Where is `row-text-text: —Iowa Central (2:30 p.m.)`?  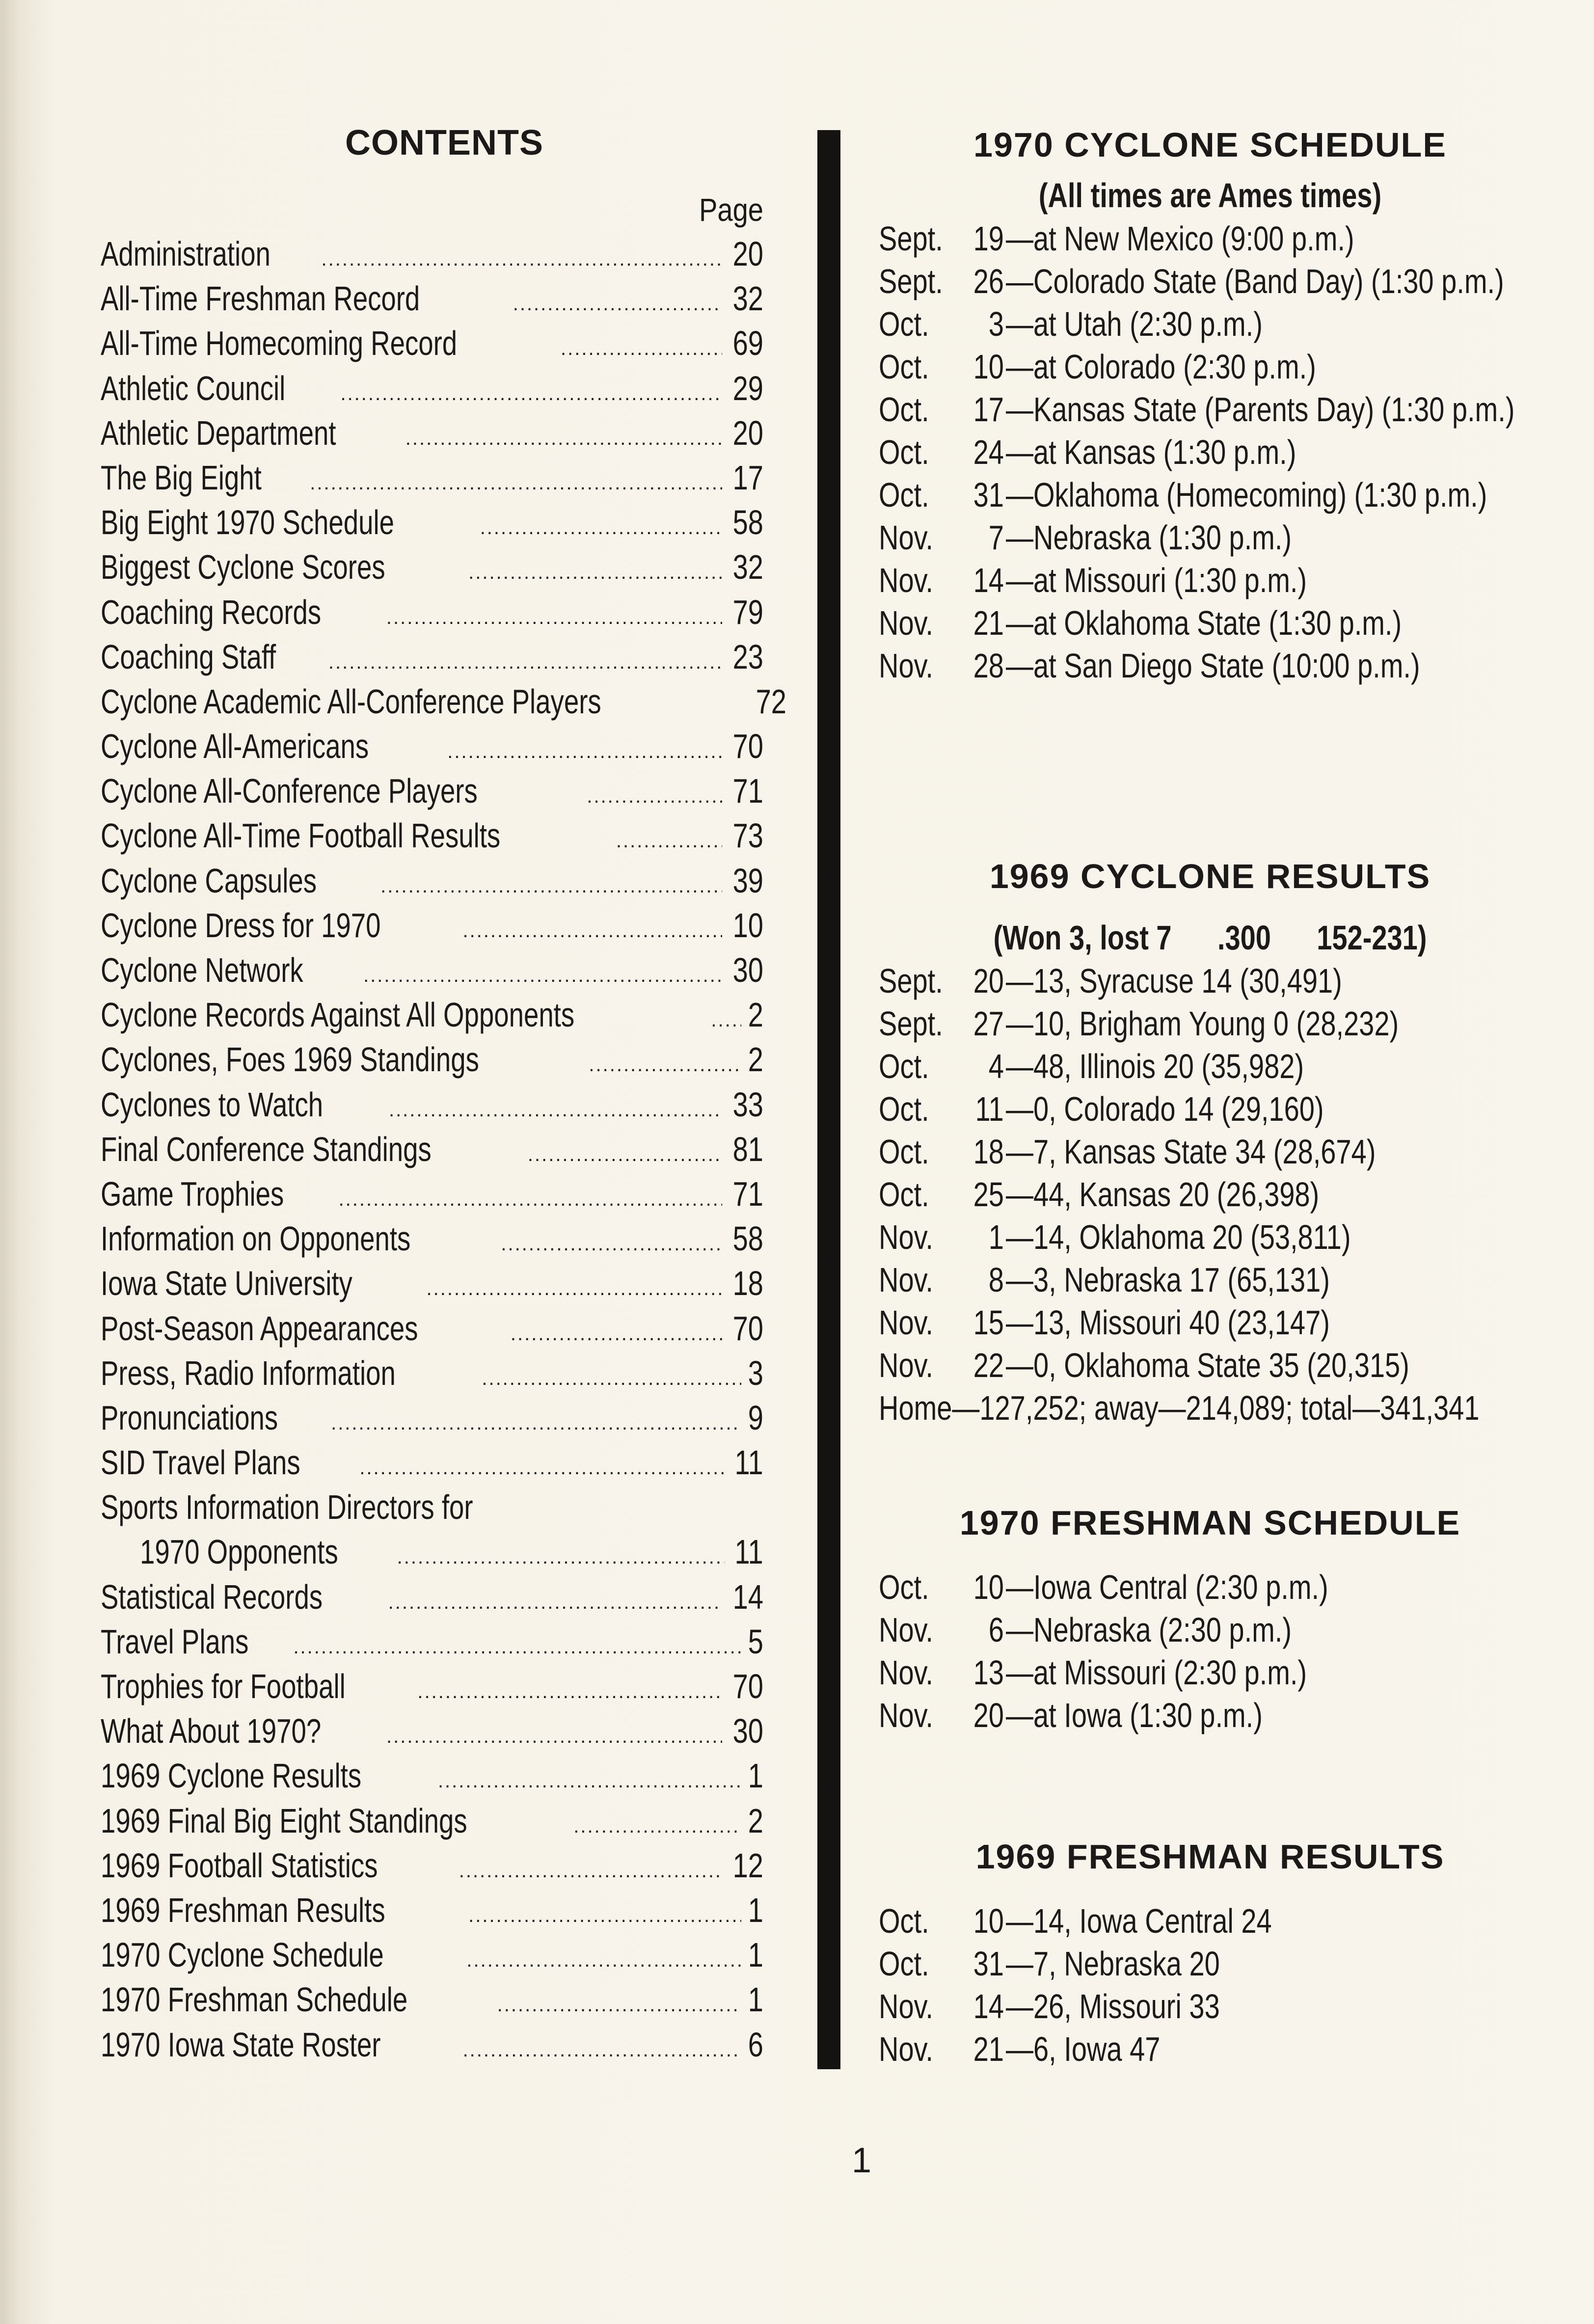 row-text-text: —Iowa Central (2:30 p.m.) is located at coordinates (1167, 1587).